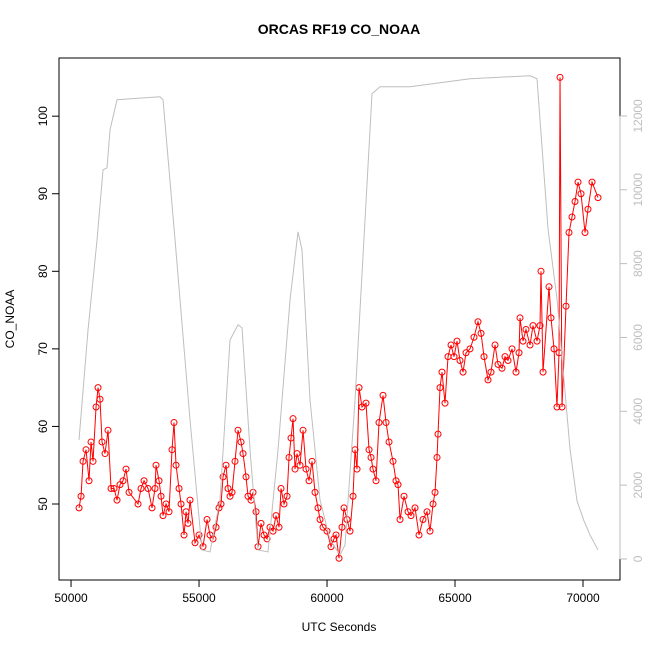 The width and height of the screenshot is (650, 650). I want to click on y2-tick-label: 10000, so click(638, 190).